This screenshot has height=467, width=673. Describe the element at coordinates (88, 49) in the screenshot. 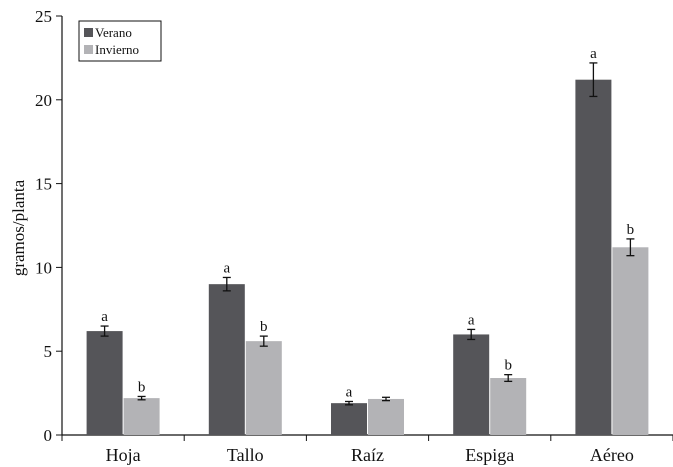

I see `legend-swatch-invierno` at that location.